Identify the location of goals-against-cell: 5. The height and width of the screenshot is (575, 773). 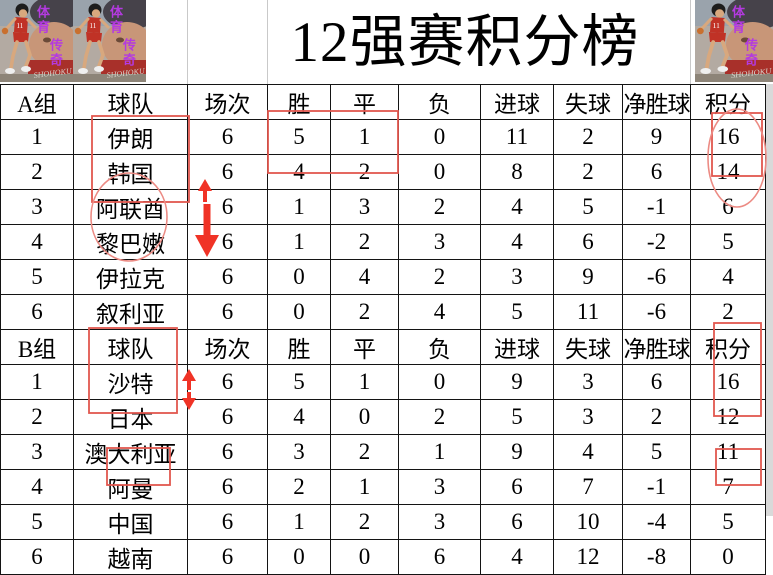
(588, 207).